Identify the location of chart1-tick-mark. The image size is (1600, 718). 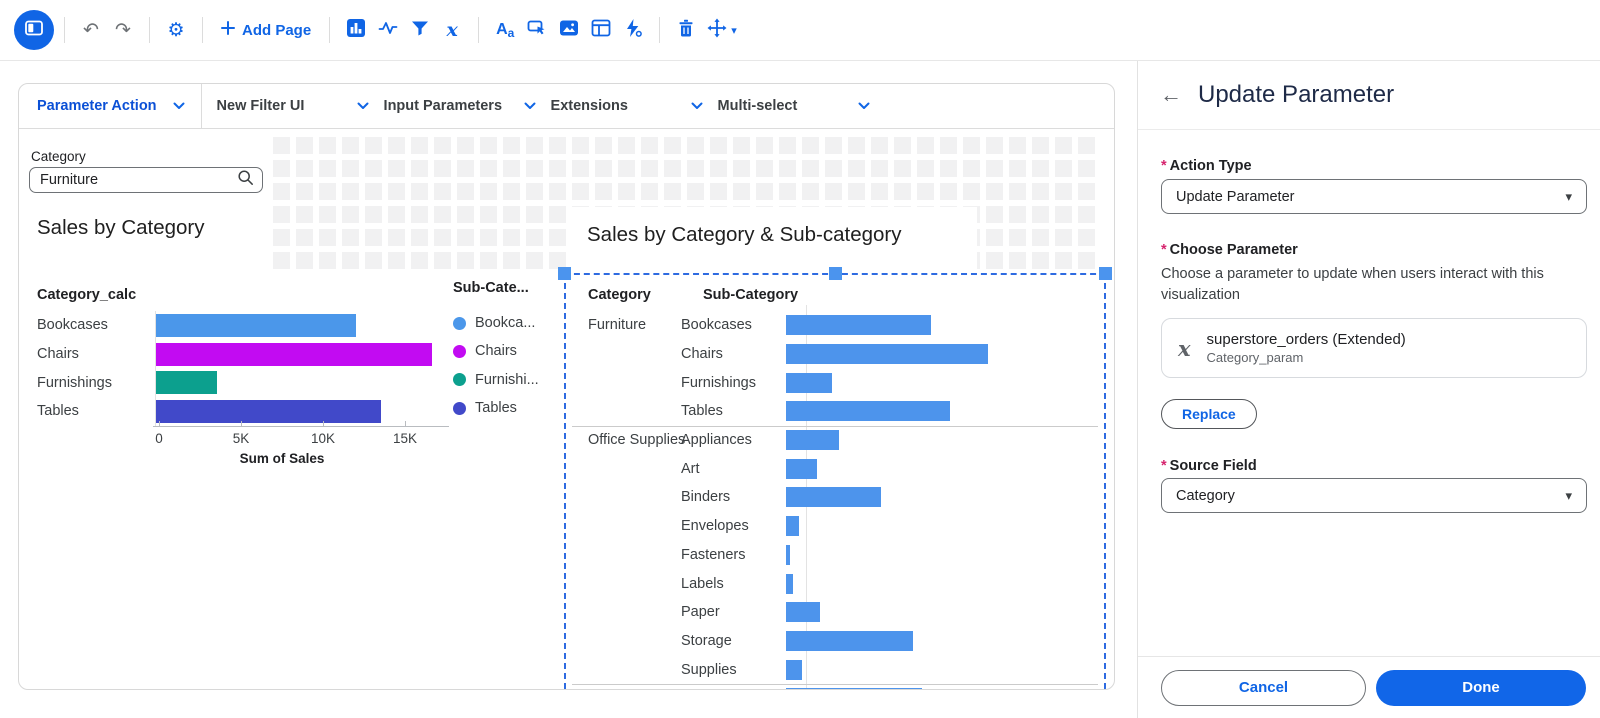
(405, 423).